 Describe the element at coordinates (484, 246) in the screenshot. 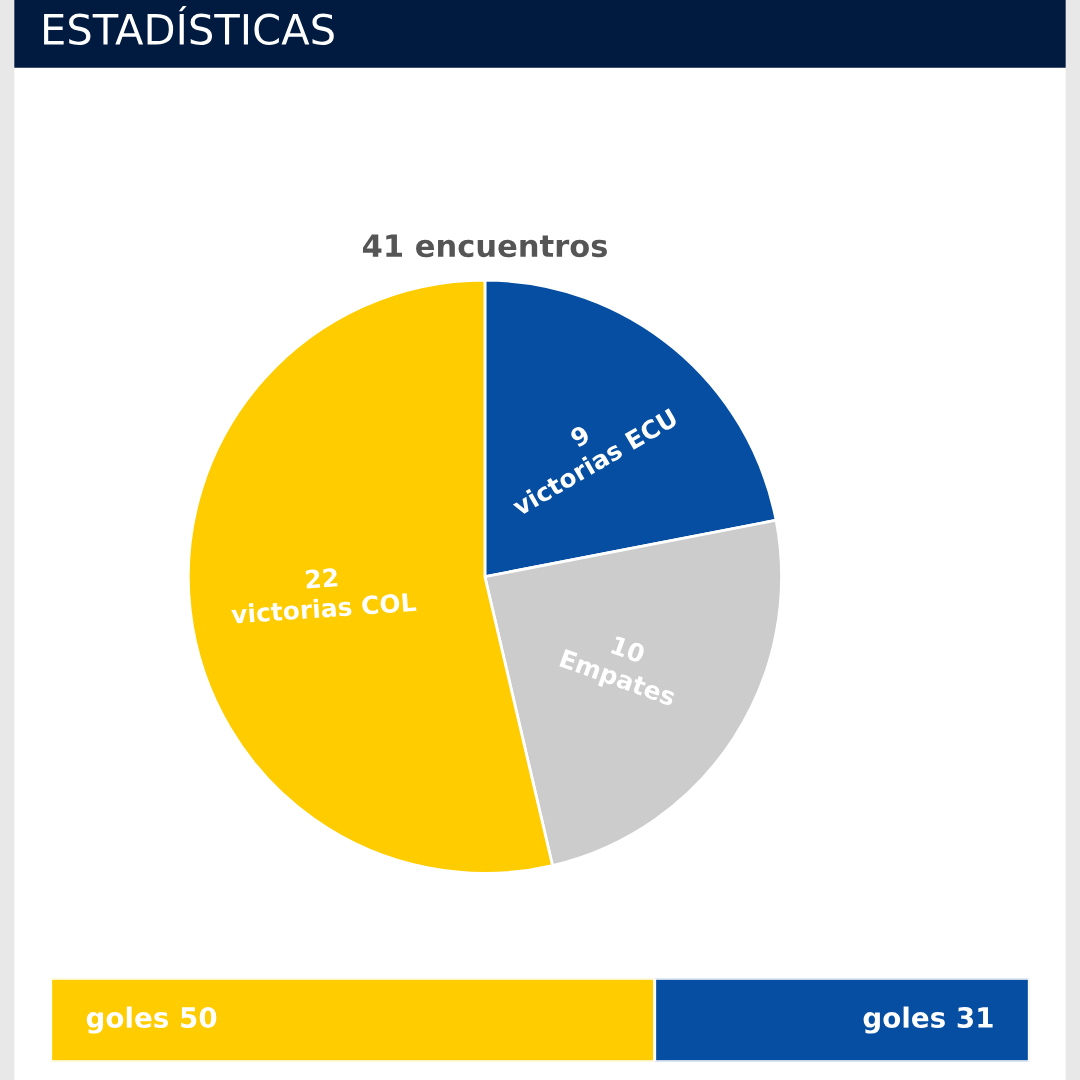

I see `chart-subtitle: 41 encuentros` at that location.